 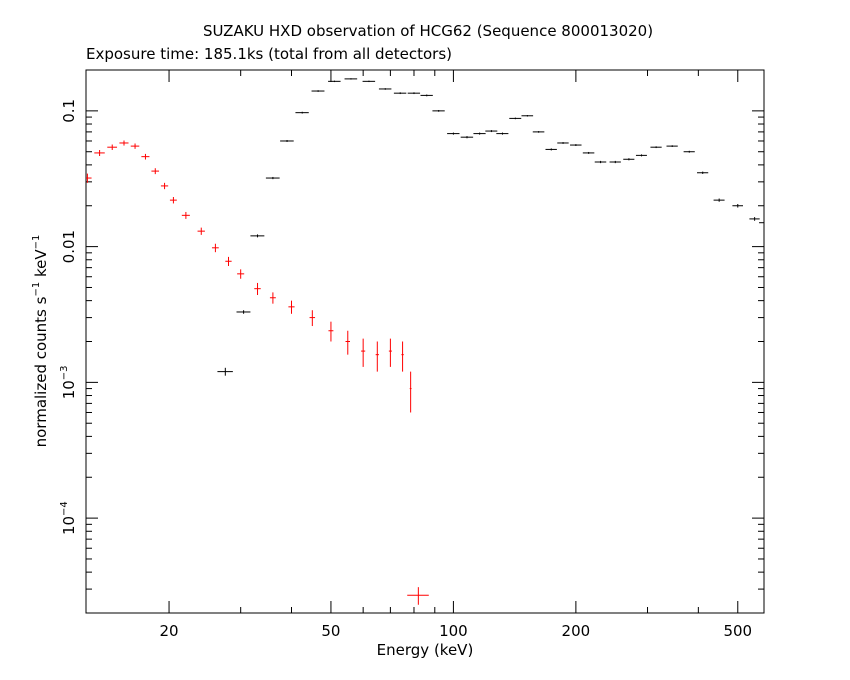 I want to click on y-tick-label-exp: −3, so click(x=64, y=372).